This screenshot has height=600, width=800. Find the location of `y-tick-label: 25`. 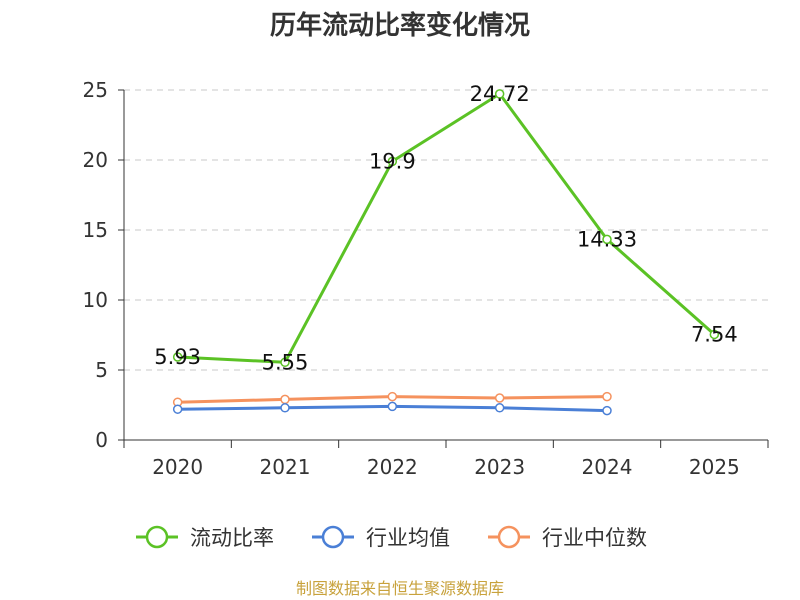

y-tick-label: 25 is located at coordinates (95, 90).